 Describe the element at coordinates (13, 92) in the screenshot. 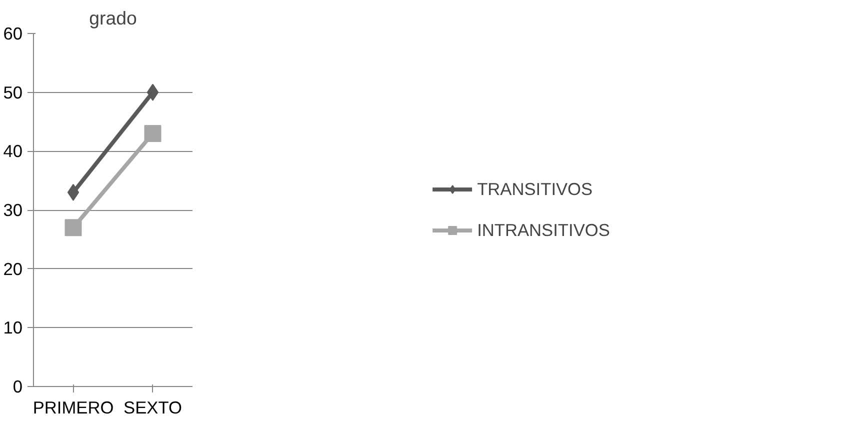

I see `y-tick-label: 50` at that location.